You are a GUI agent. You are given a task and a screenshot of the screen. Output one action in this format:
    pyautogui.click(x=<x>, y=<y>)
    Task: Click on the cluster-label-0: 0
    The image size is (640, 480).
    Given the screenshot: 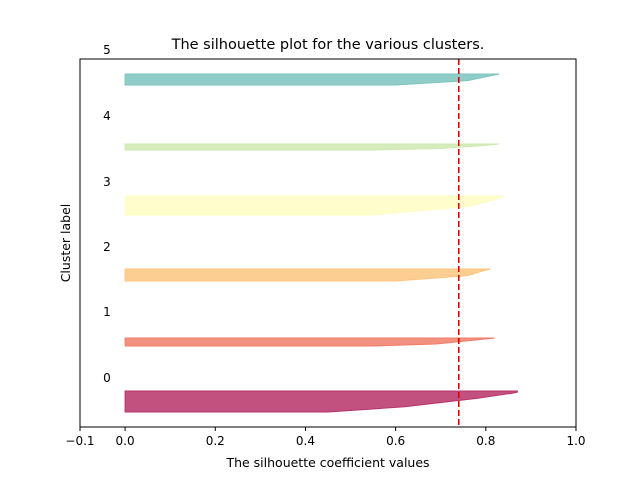 What is the action you would take?
    pyautogui.click(x=107, y=378)
    